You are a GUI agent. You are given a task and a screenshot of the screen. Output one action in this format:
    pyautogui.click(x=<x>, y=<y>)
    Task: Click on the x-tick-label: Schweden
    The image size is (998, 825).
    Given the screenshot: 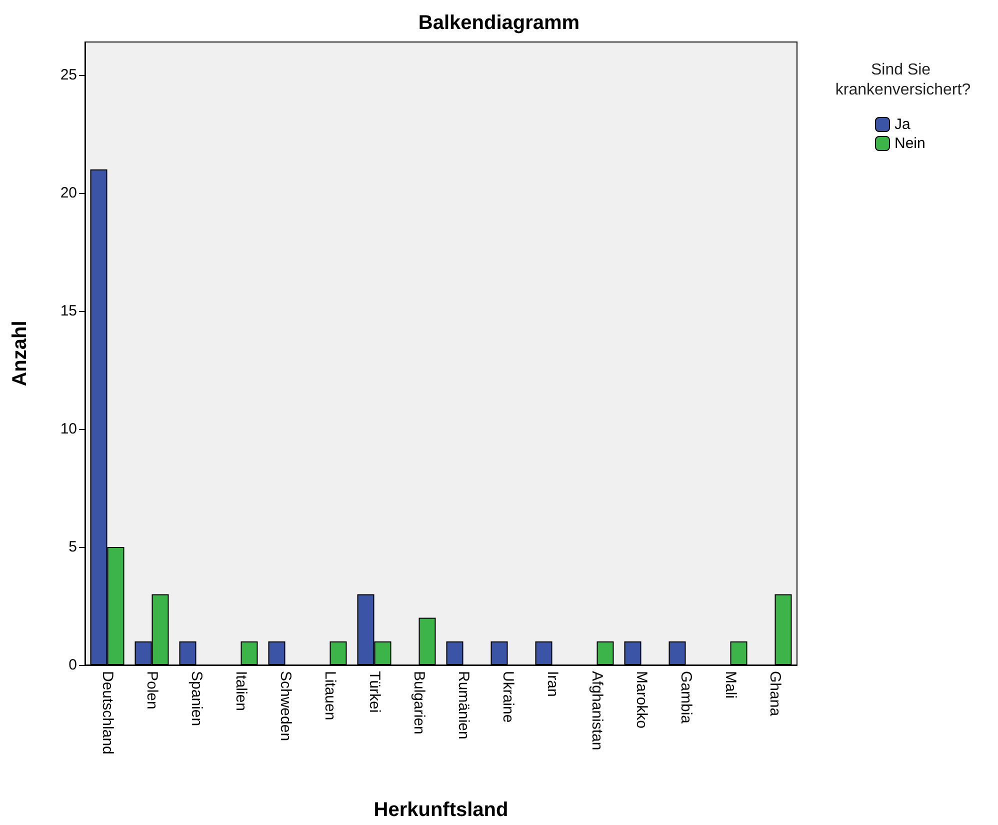 What is the action you would take?
    pyautogui.click(x=285, y=706)
    